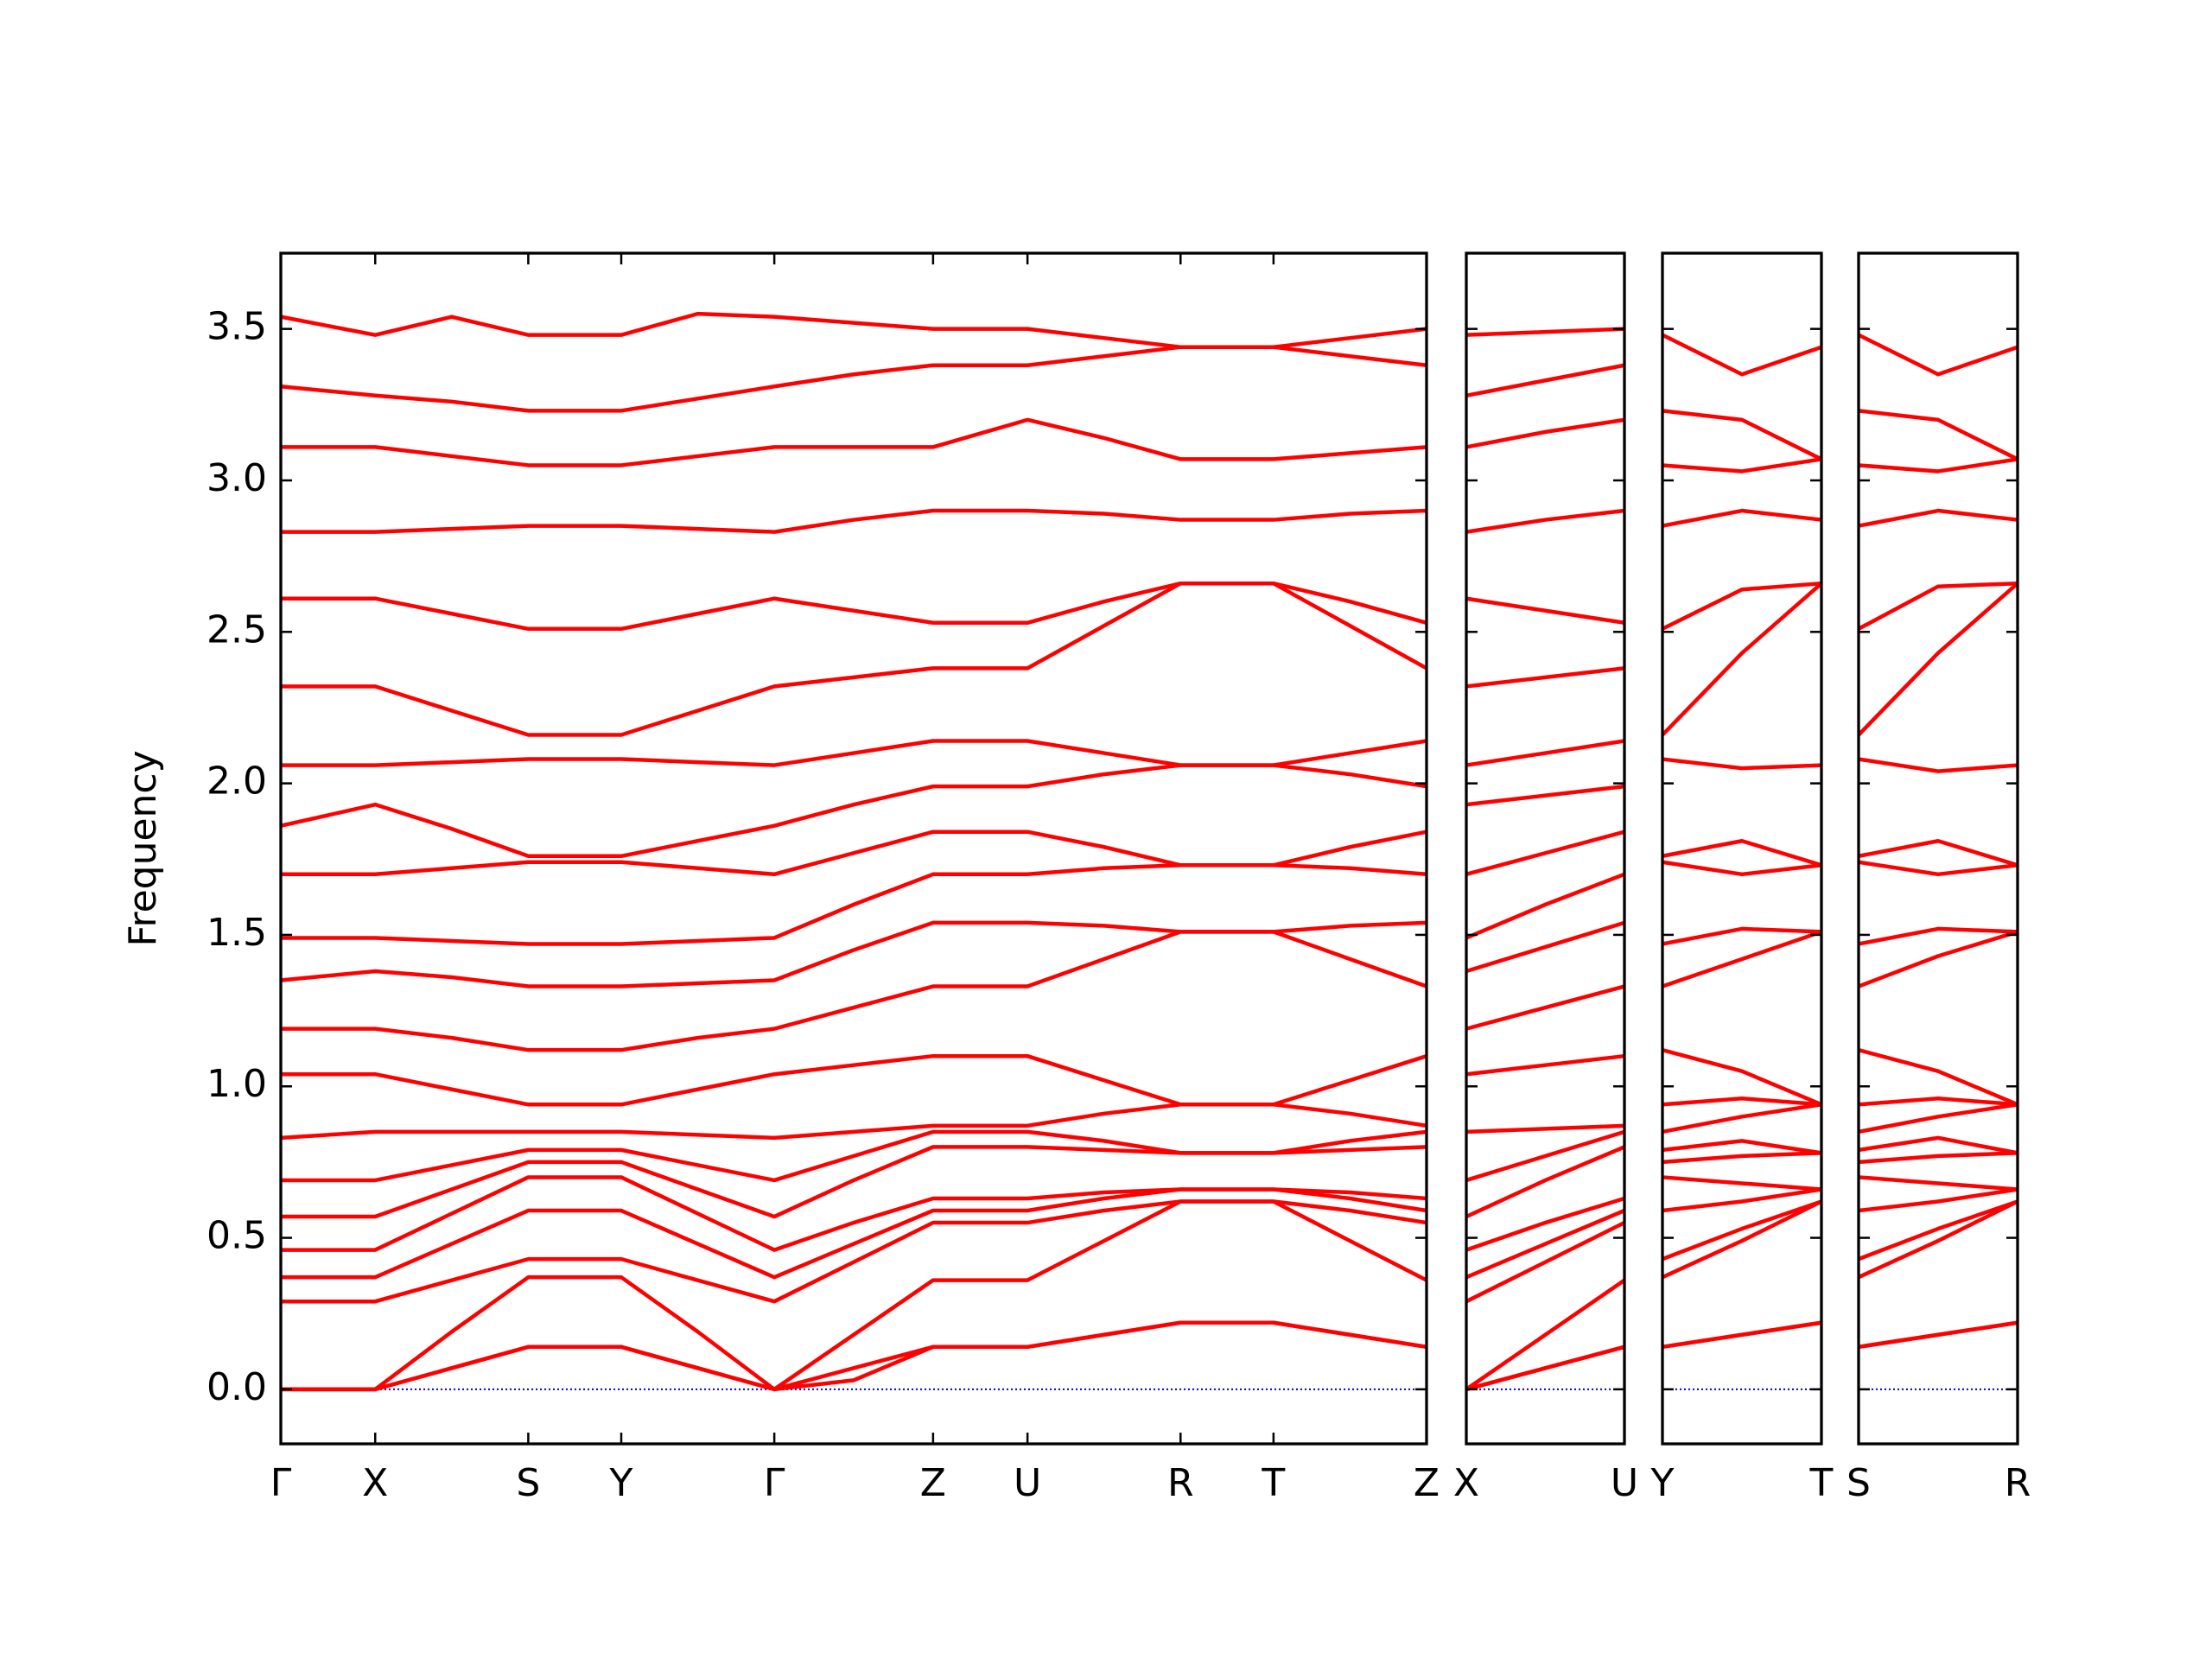  Describe the element at coordinates (143, 848) in the screenshot. I see `y-axis-label: Frequency` at that location.